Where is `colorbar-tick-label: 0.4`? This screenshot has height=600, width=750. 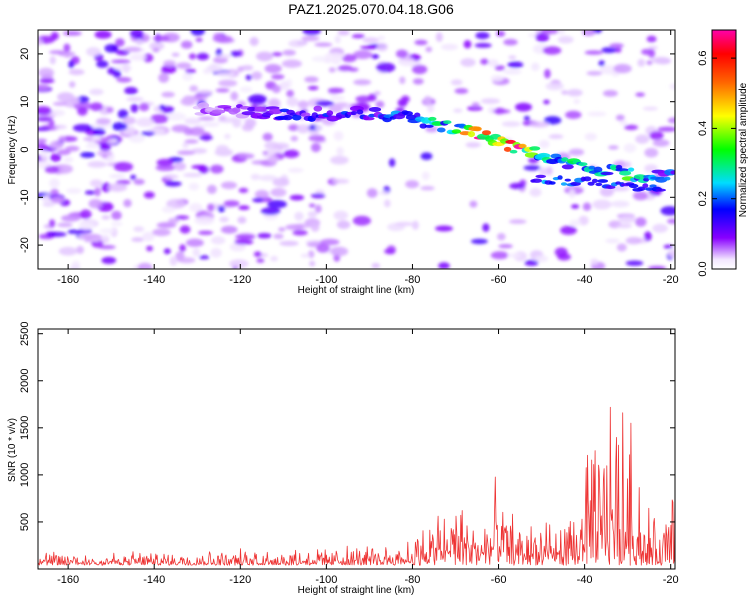 colorbar-tick-label: 0.4 is located at coordinates (703, 128).